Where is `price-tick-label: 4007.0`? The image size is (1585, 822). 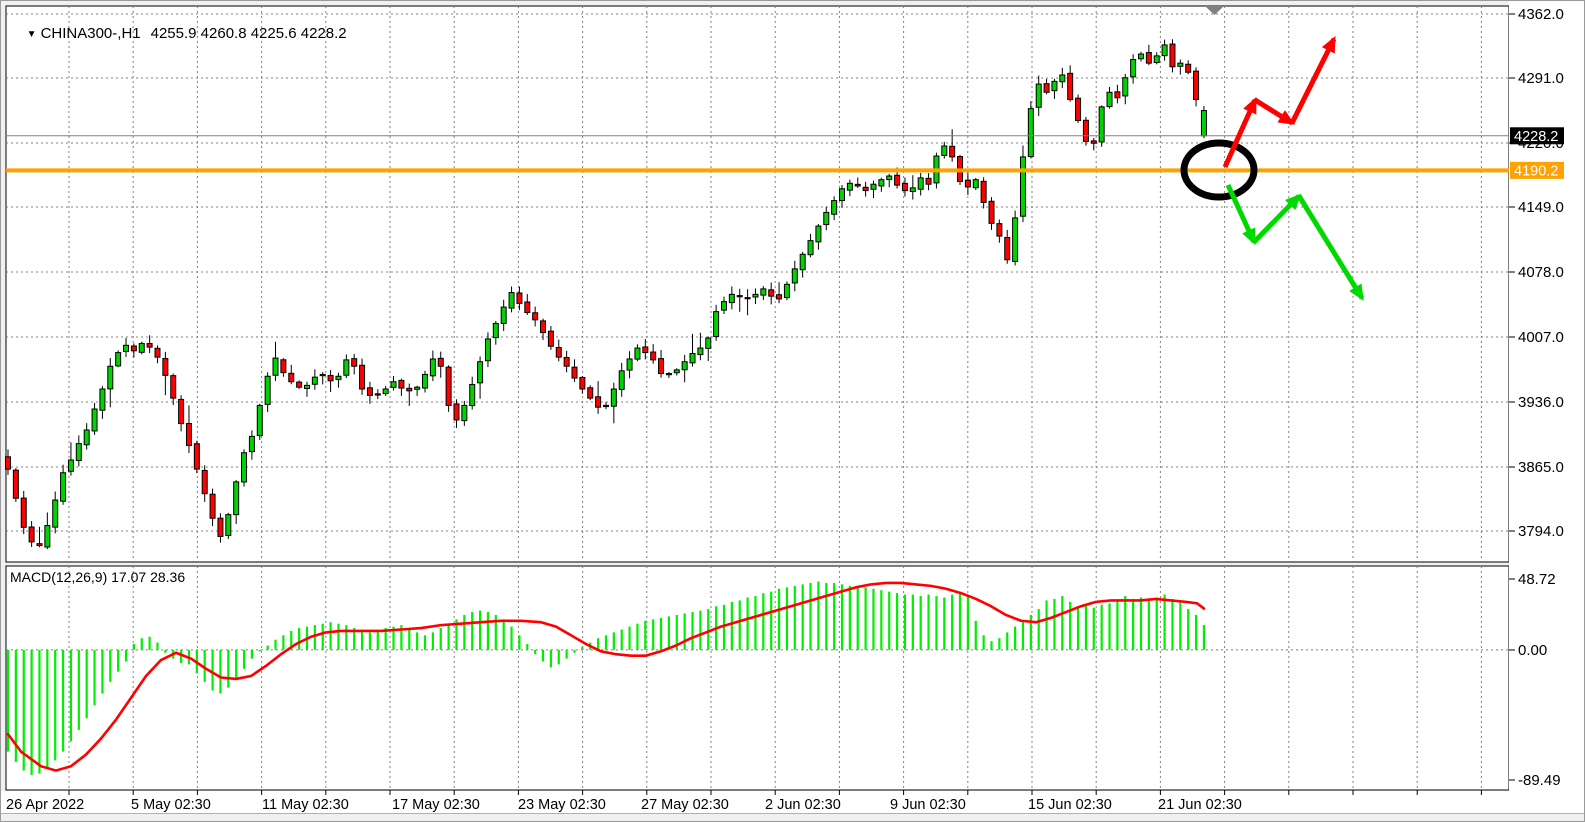
price-tick-label: 4007.0 is located at coordinates (1541, 337).